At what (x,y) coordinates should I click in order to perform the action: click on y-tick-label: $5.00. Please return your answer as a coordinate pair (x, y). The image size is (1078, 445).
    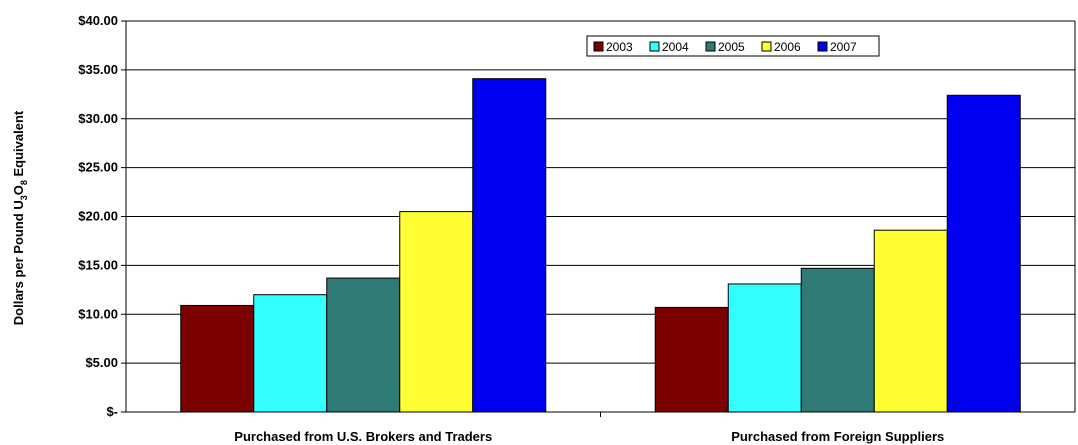
    Looking at the image, I should click on (101, 362).